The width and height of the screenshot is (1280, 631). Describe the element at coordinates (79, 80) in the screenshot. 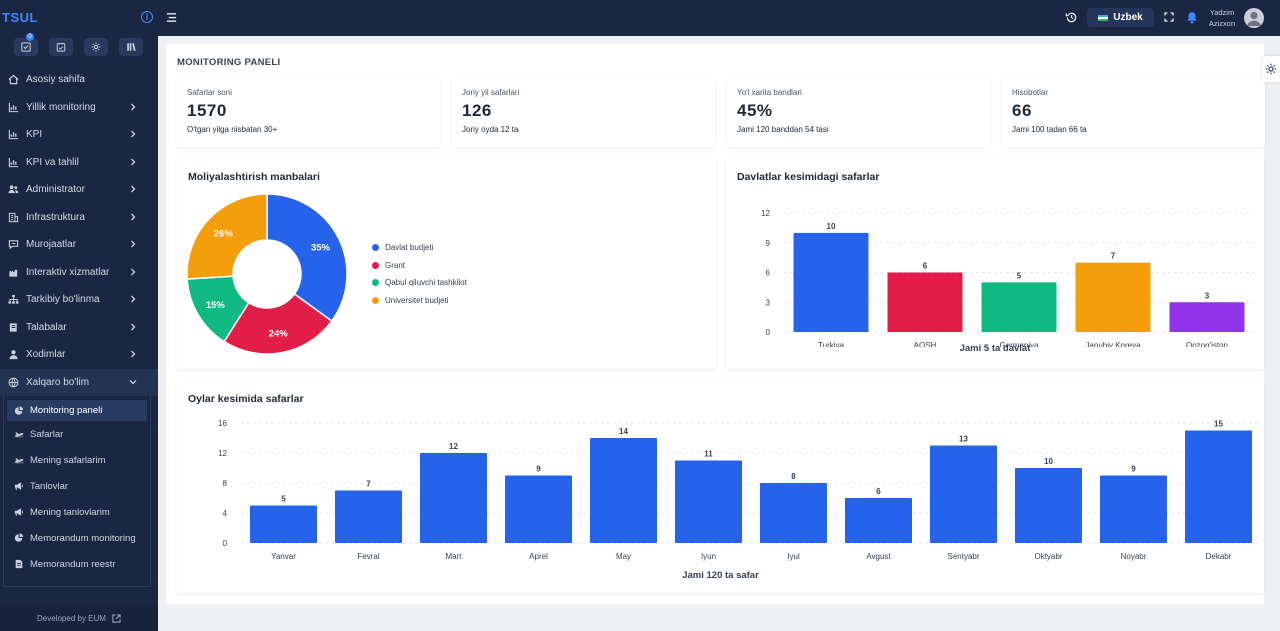

I see `sidebar-item: Asosiy sahifa` at that location.